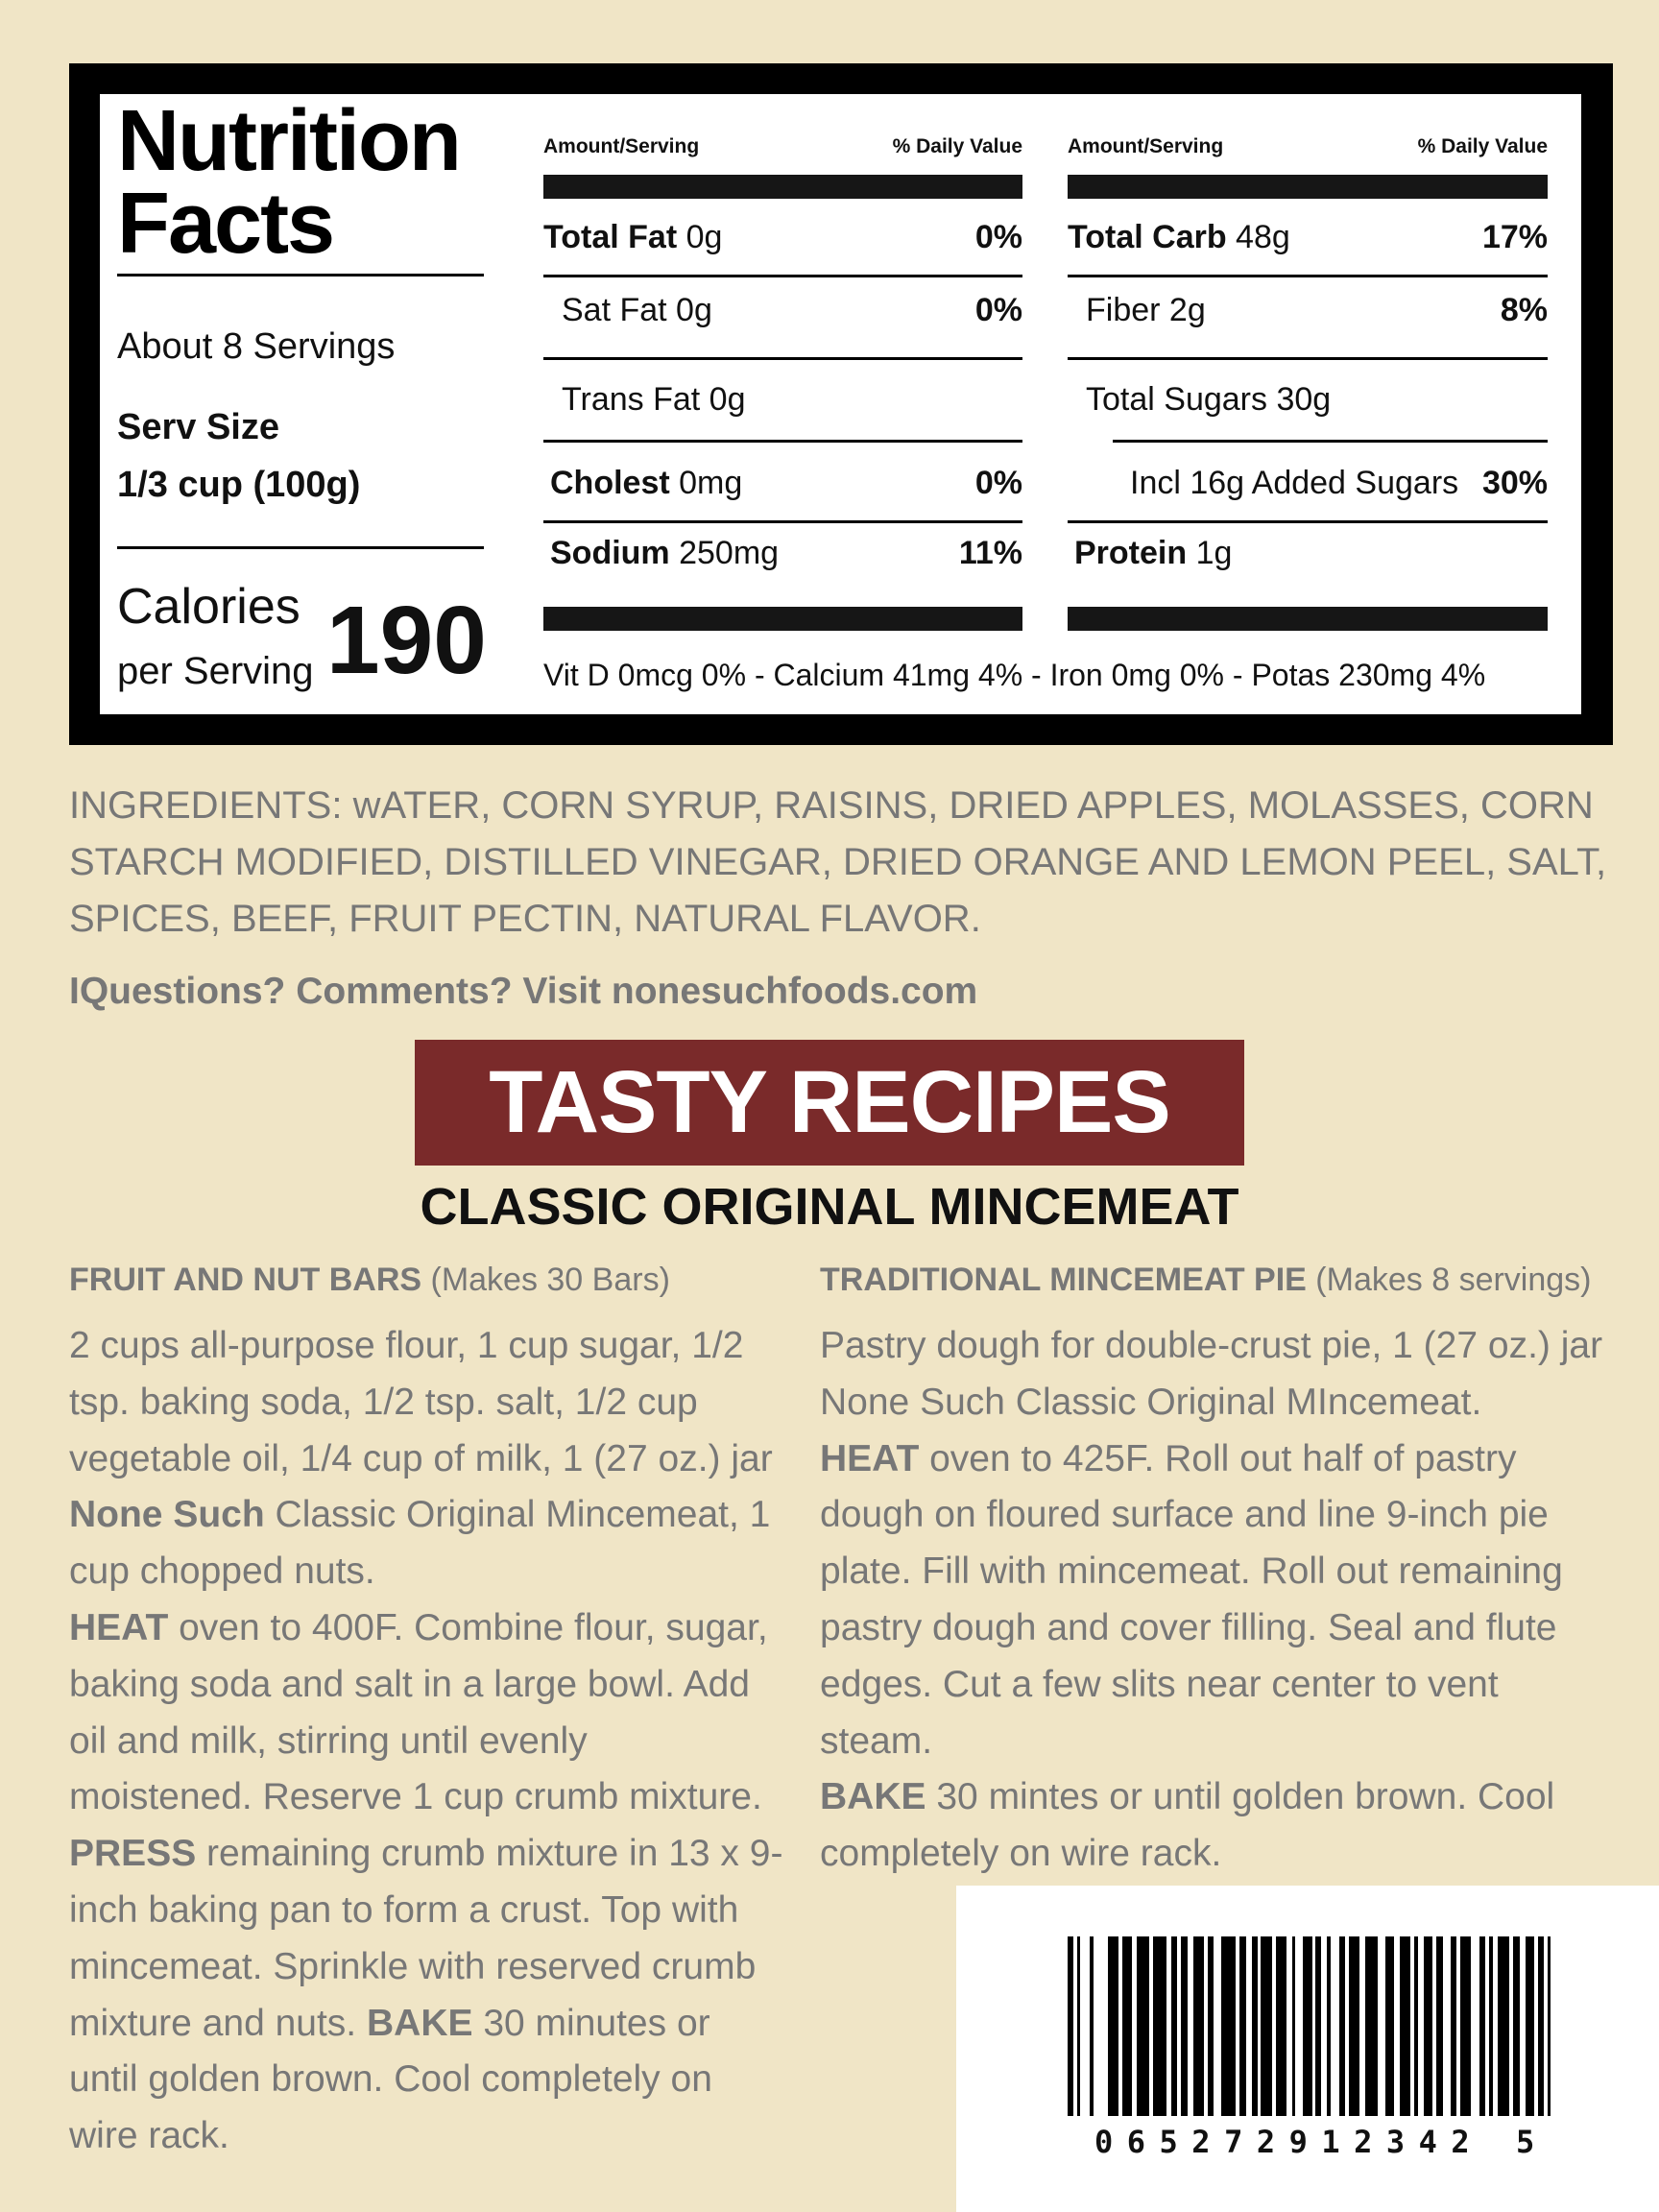  What do you see at coordinates (1210, 553) in the screenshot?
I see `nutrient-amount: 1g` at bounding box center [1210, 553].